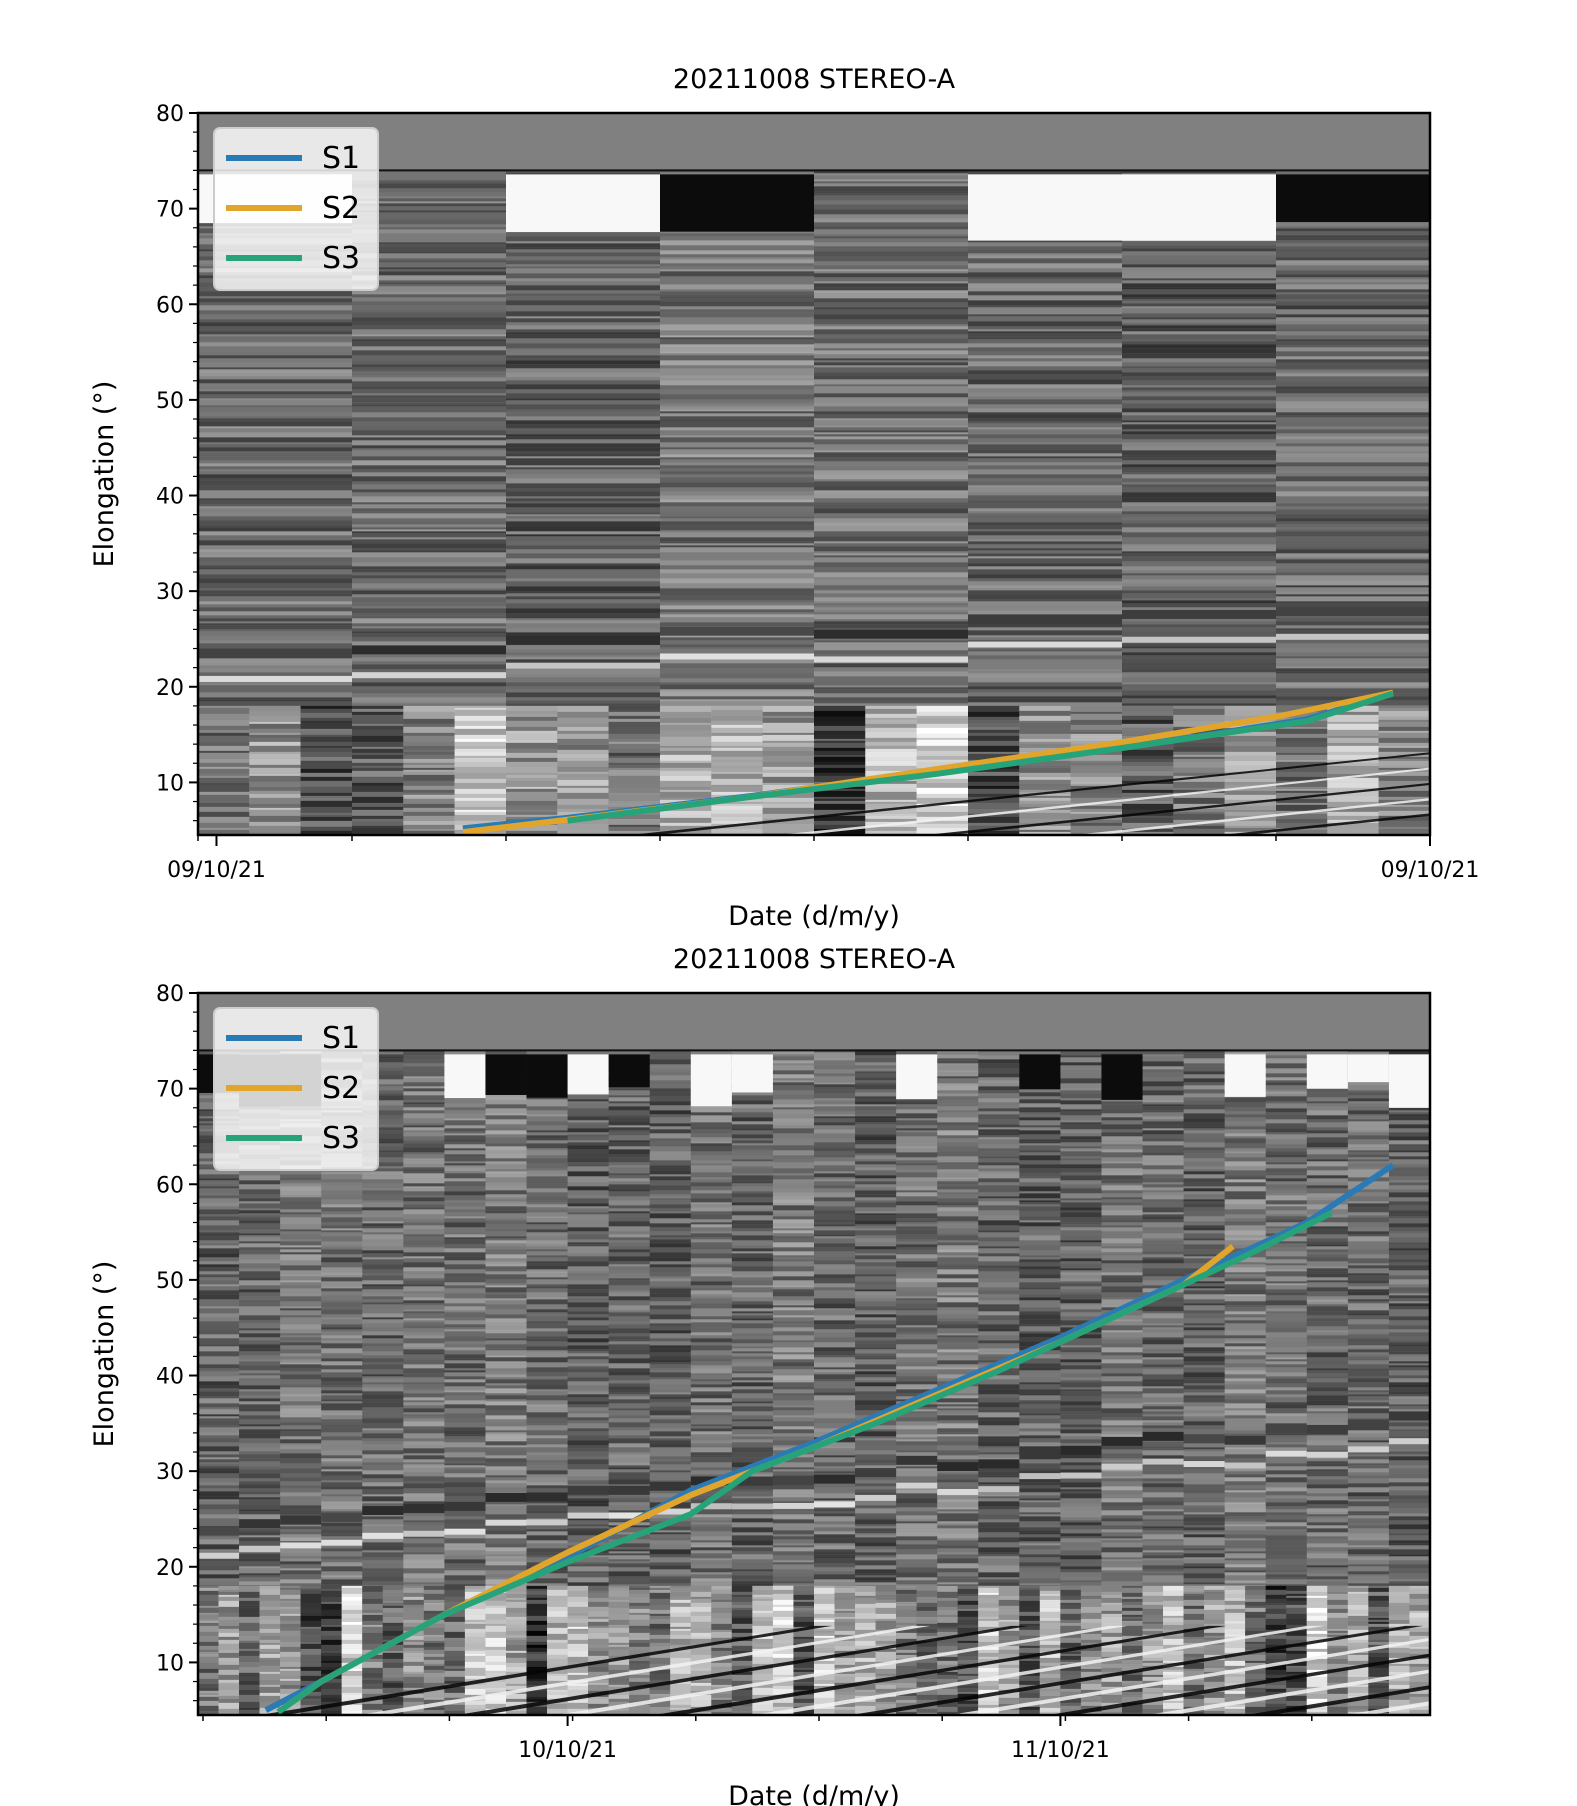  I want to click on jmap-block, so click(506, 1074).